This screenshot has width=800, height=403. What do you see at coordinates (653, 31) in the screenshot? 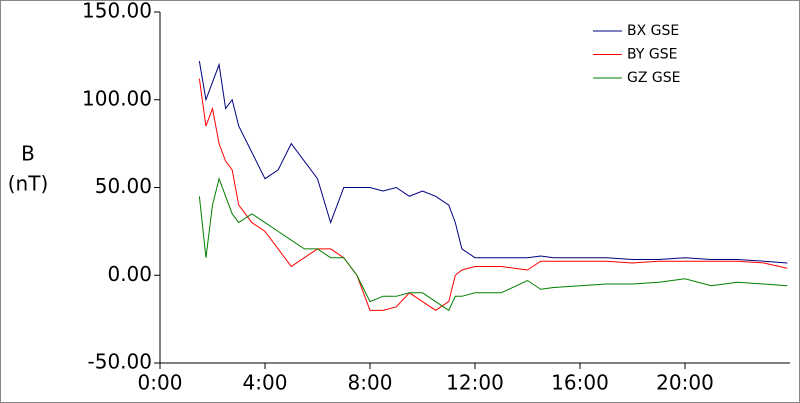
I see `legend-label: BX GSE` at bounding box center [653, 31].